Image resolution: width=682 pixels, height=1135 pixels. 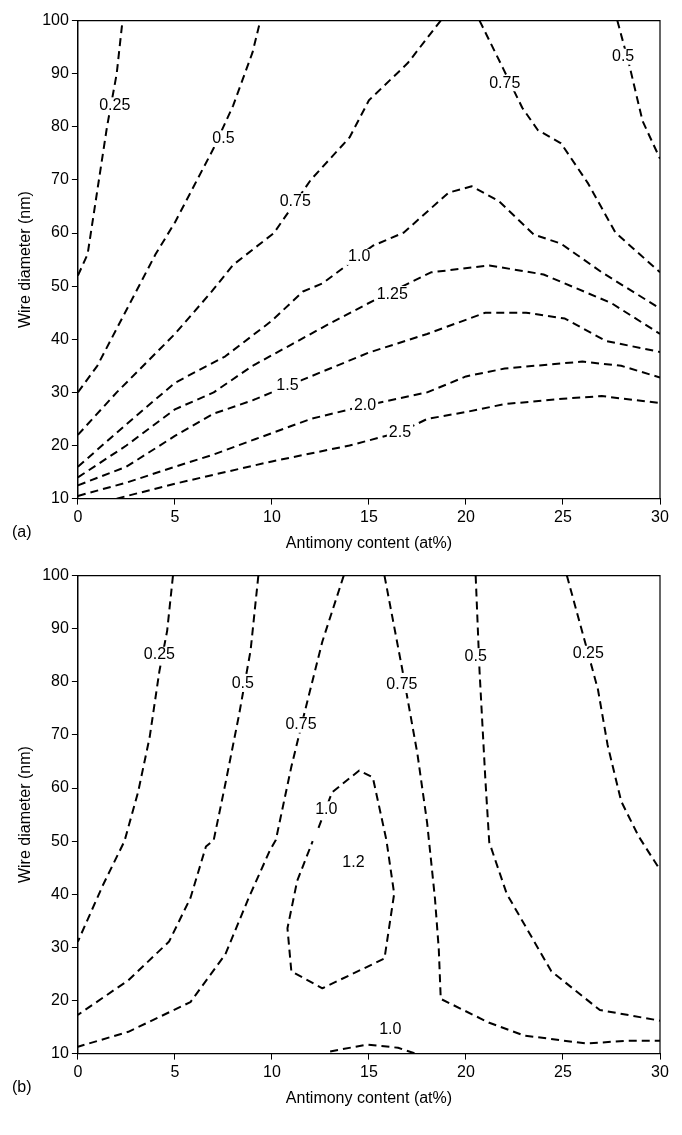 What do you see at coordinates (392, 293) in the screenshot?
I see `annotation: 1.25` at bounding box center [392, 293].